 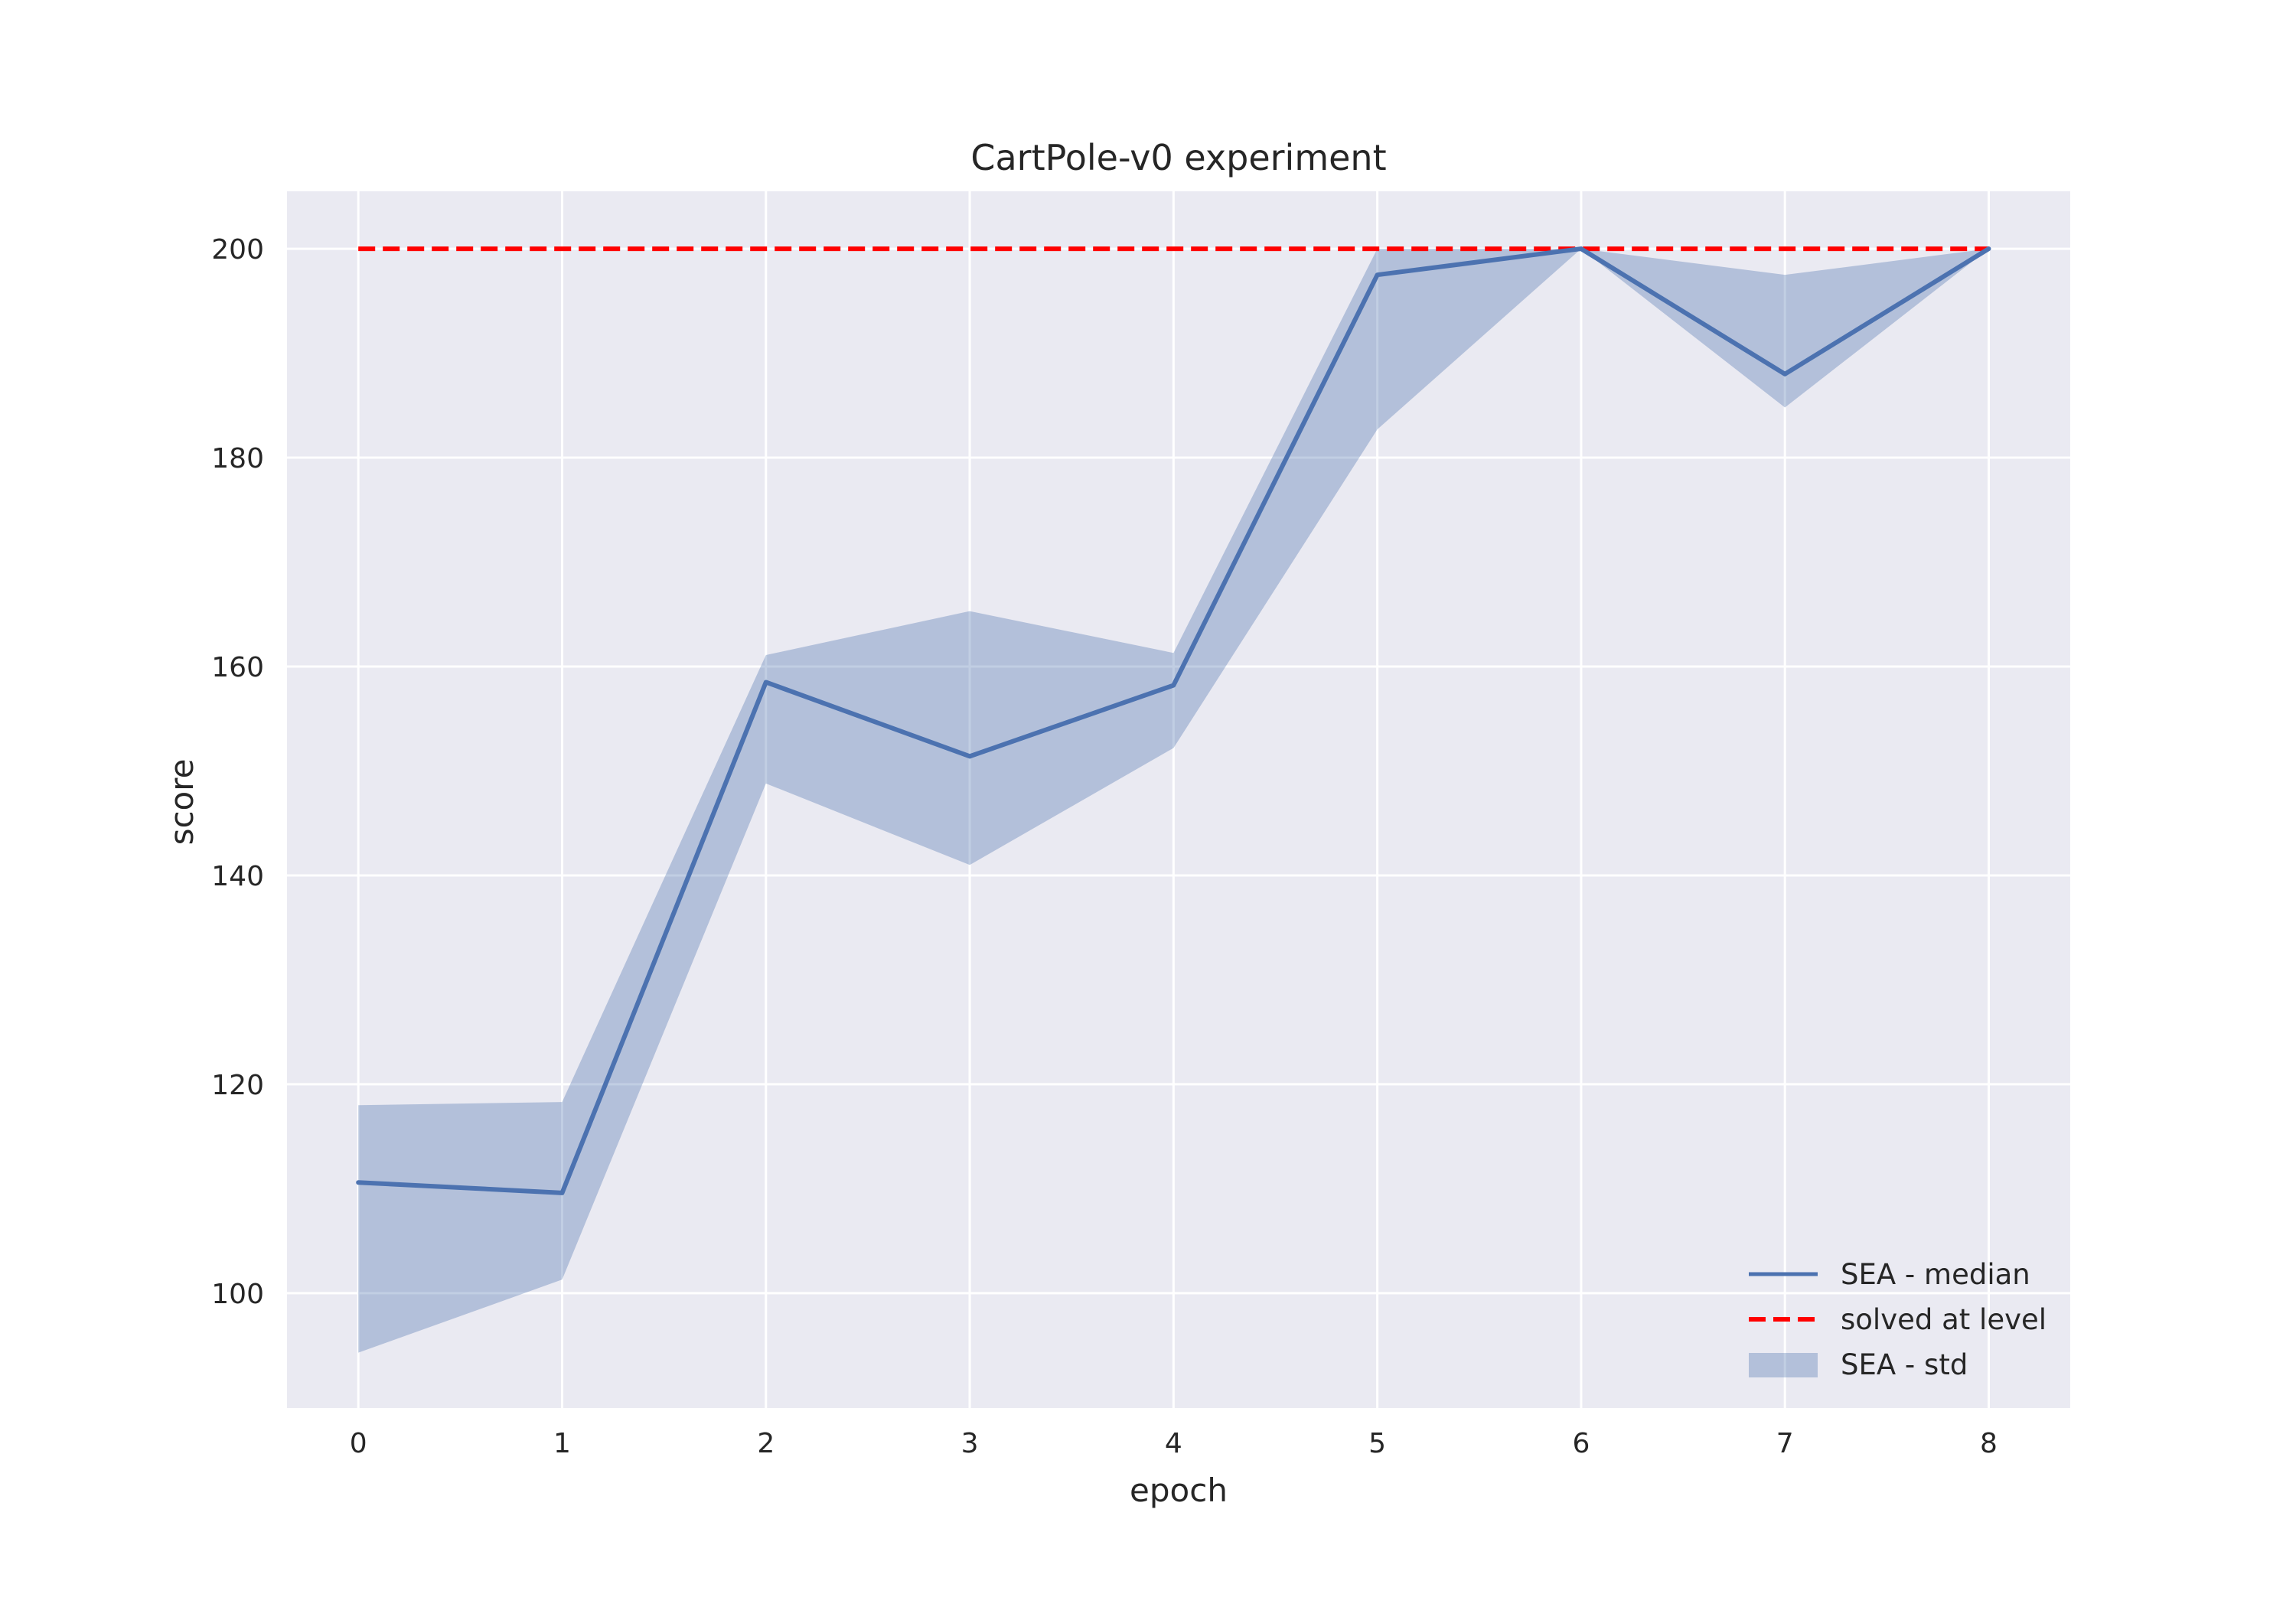 I want to click on y-tick-label: 120, so click(x=237, y=1085).